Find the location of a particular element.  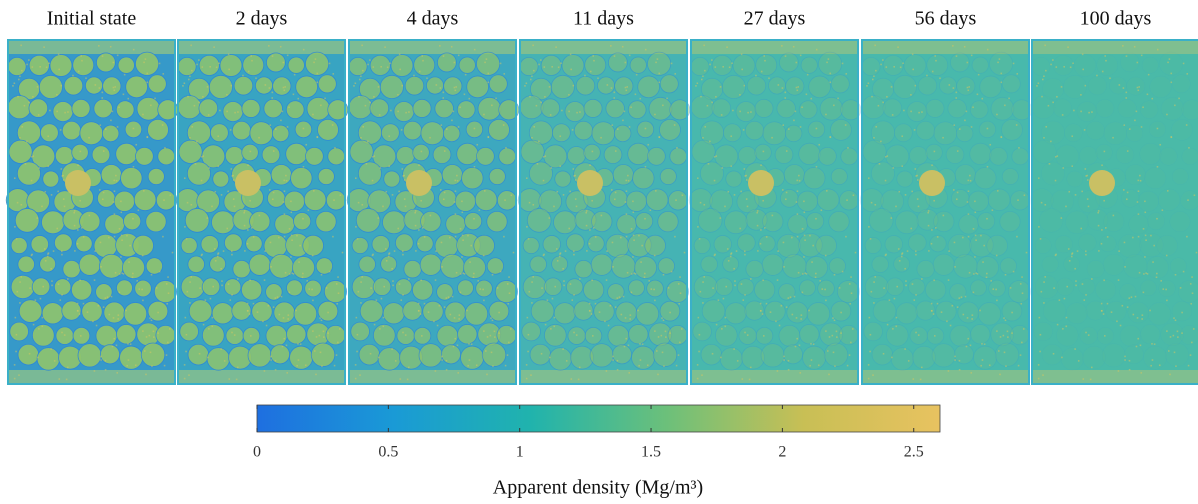

panel-top-band is located at coordinates (774, 47).